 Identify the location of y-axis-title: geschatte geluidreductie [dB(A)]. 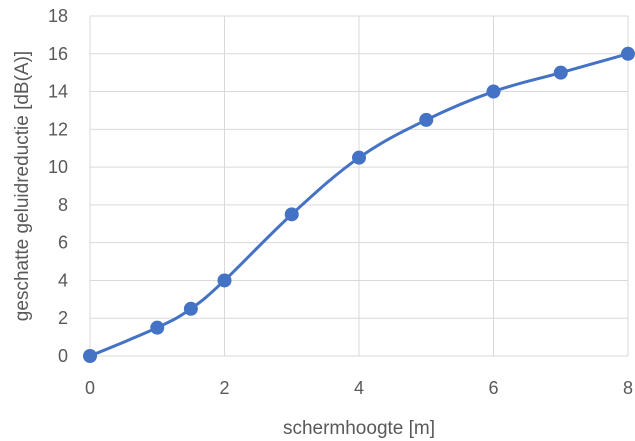
(22, 186).